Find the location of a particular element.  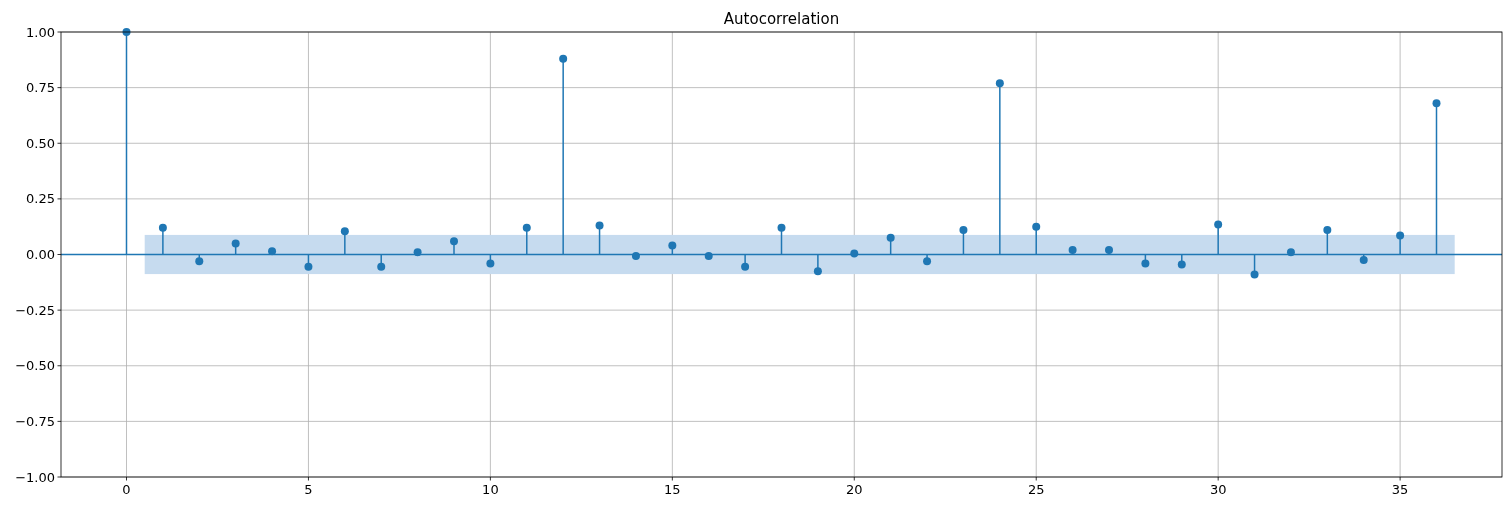

x-tick-label: 30 is located at coordinates (1218, 489).